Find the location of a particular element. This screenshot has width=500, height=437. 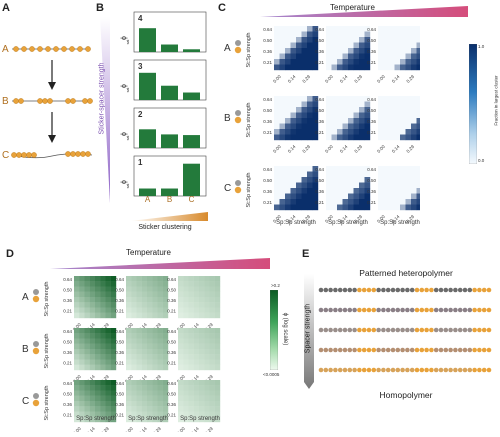

panel-a-row-b: B is located at coordinates (5, 101).